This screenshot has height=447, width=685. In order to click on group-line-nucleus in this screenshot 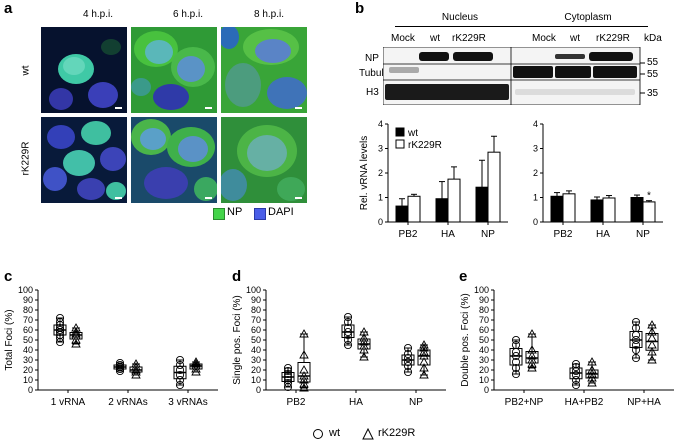, I will do `click(460, 26)`.